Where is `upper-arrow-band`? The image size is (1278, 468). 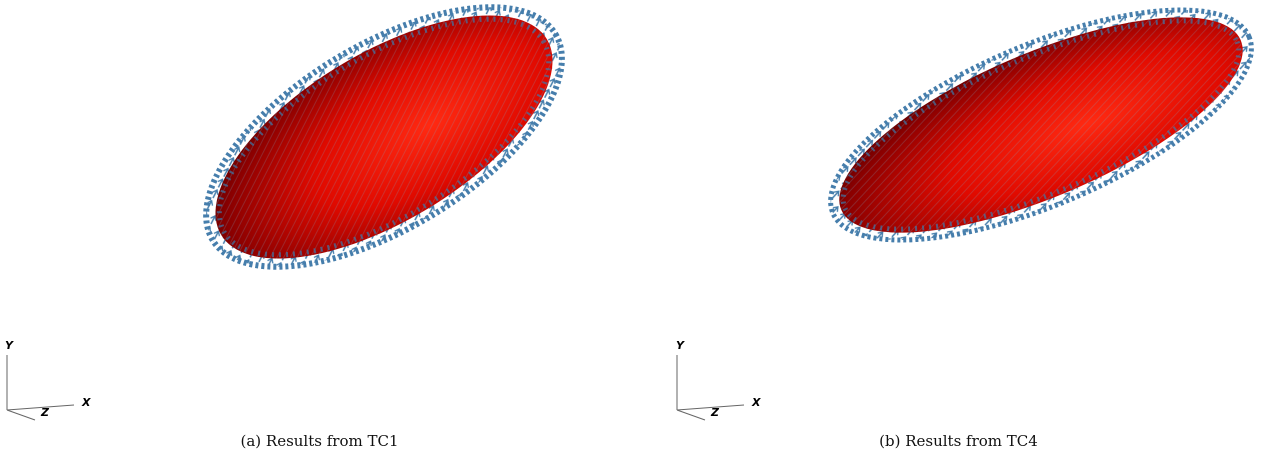
upper-arrow-band is located at coordinates (384, 137).